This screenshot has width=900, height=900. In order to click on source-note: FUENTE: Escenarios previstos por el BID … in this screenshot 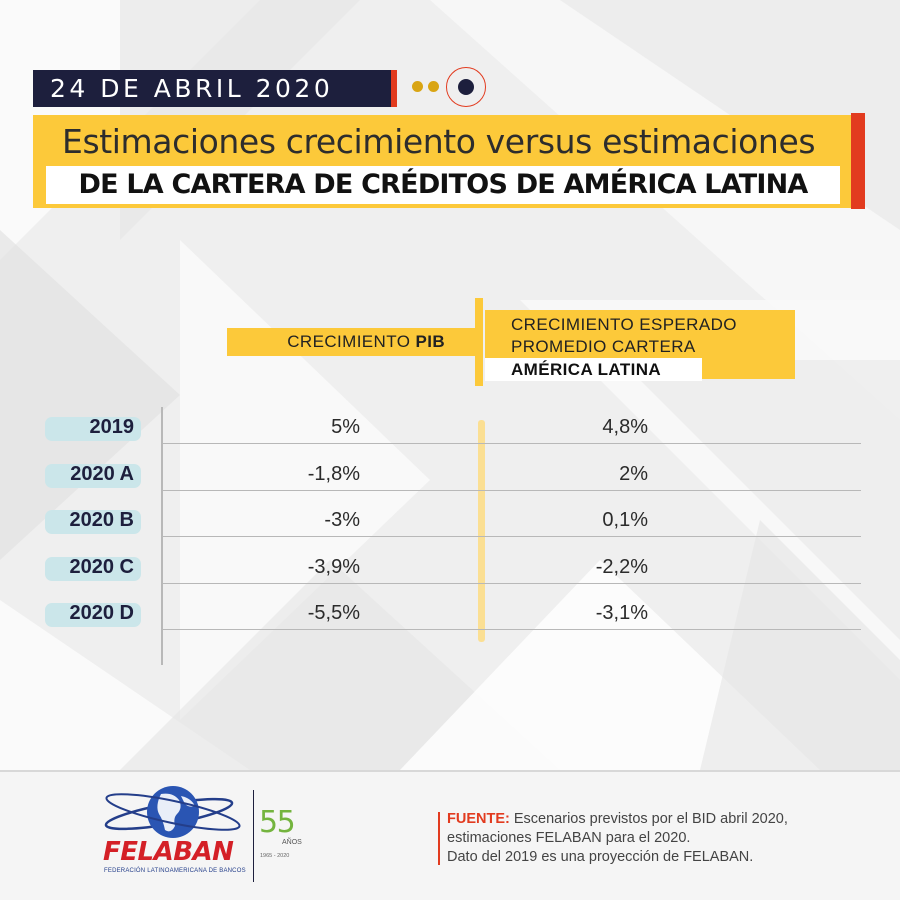, I will do `click(617, 838)`.